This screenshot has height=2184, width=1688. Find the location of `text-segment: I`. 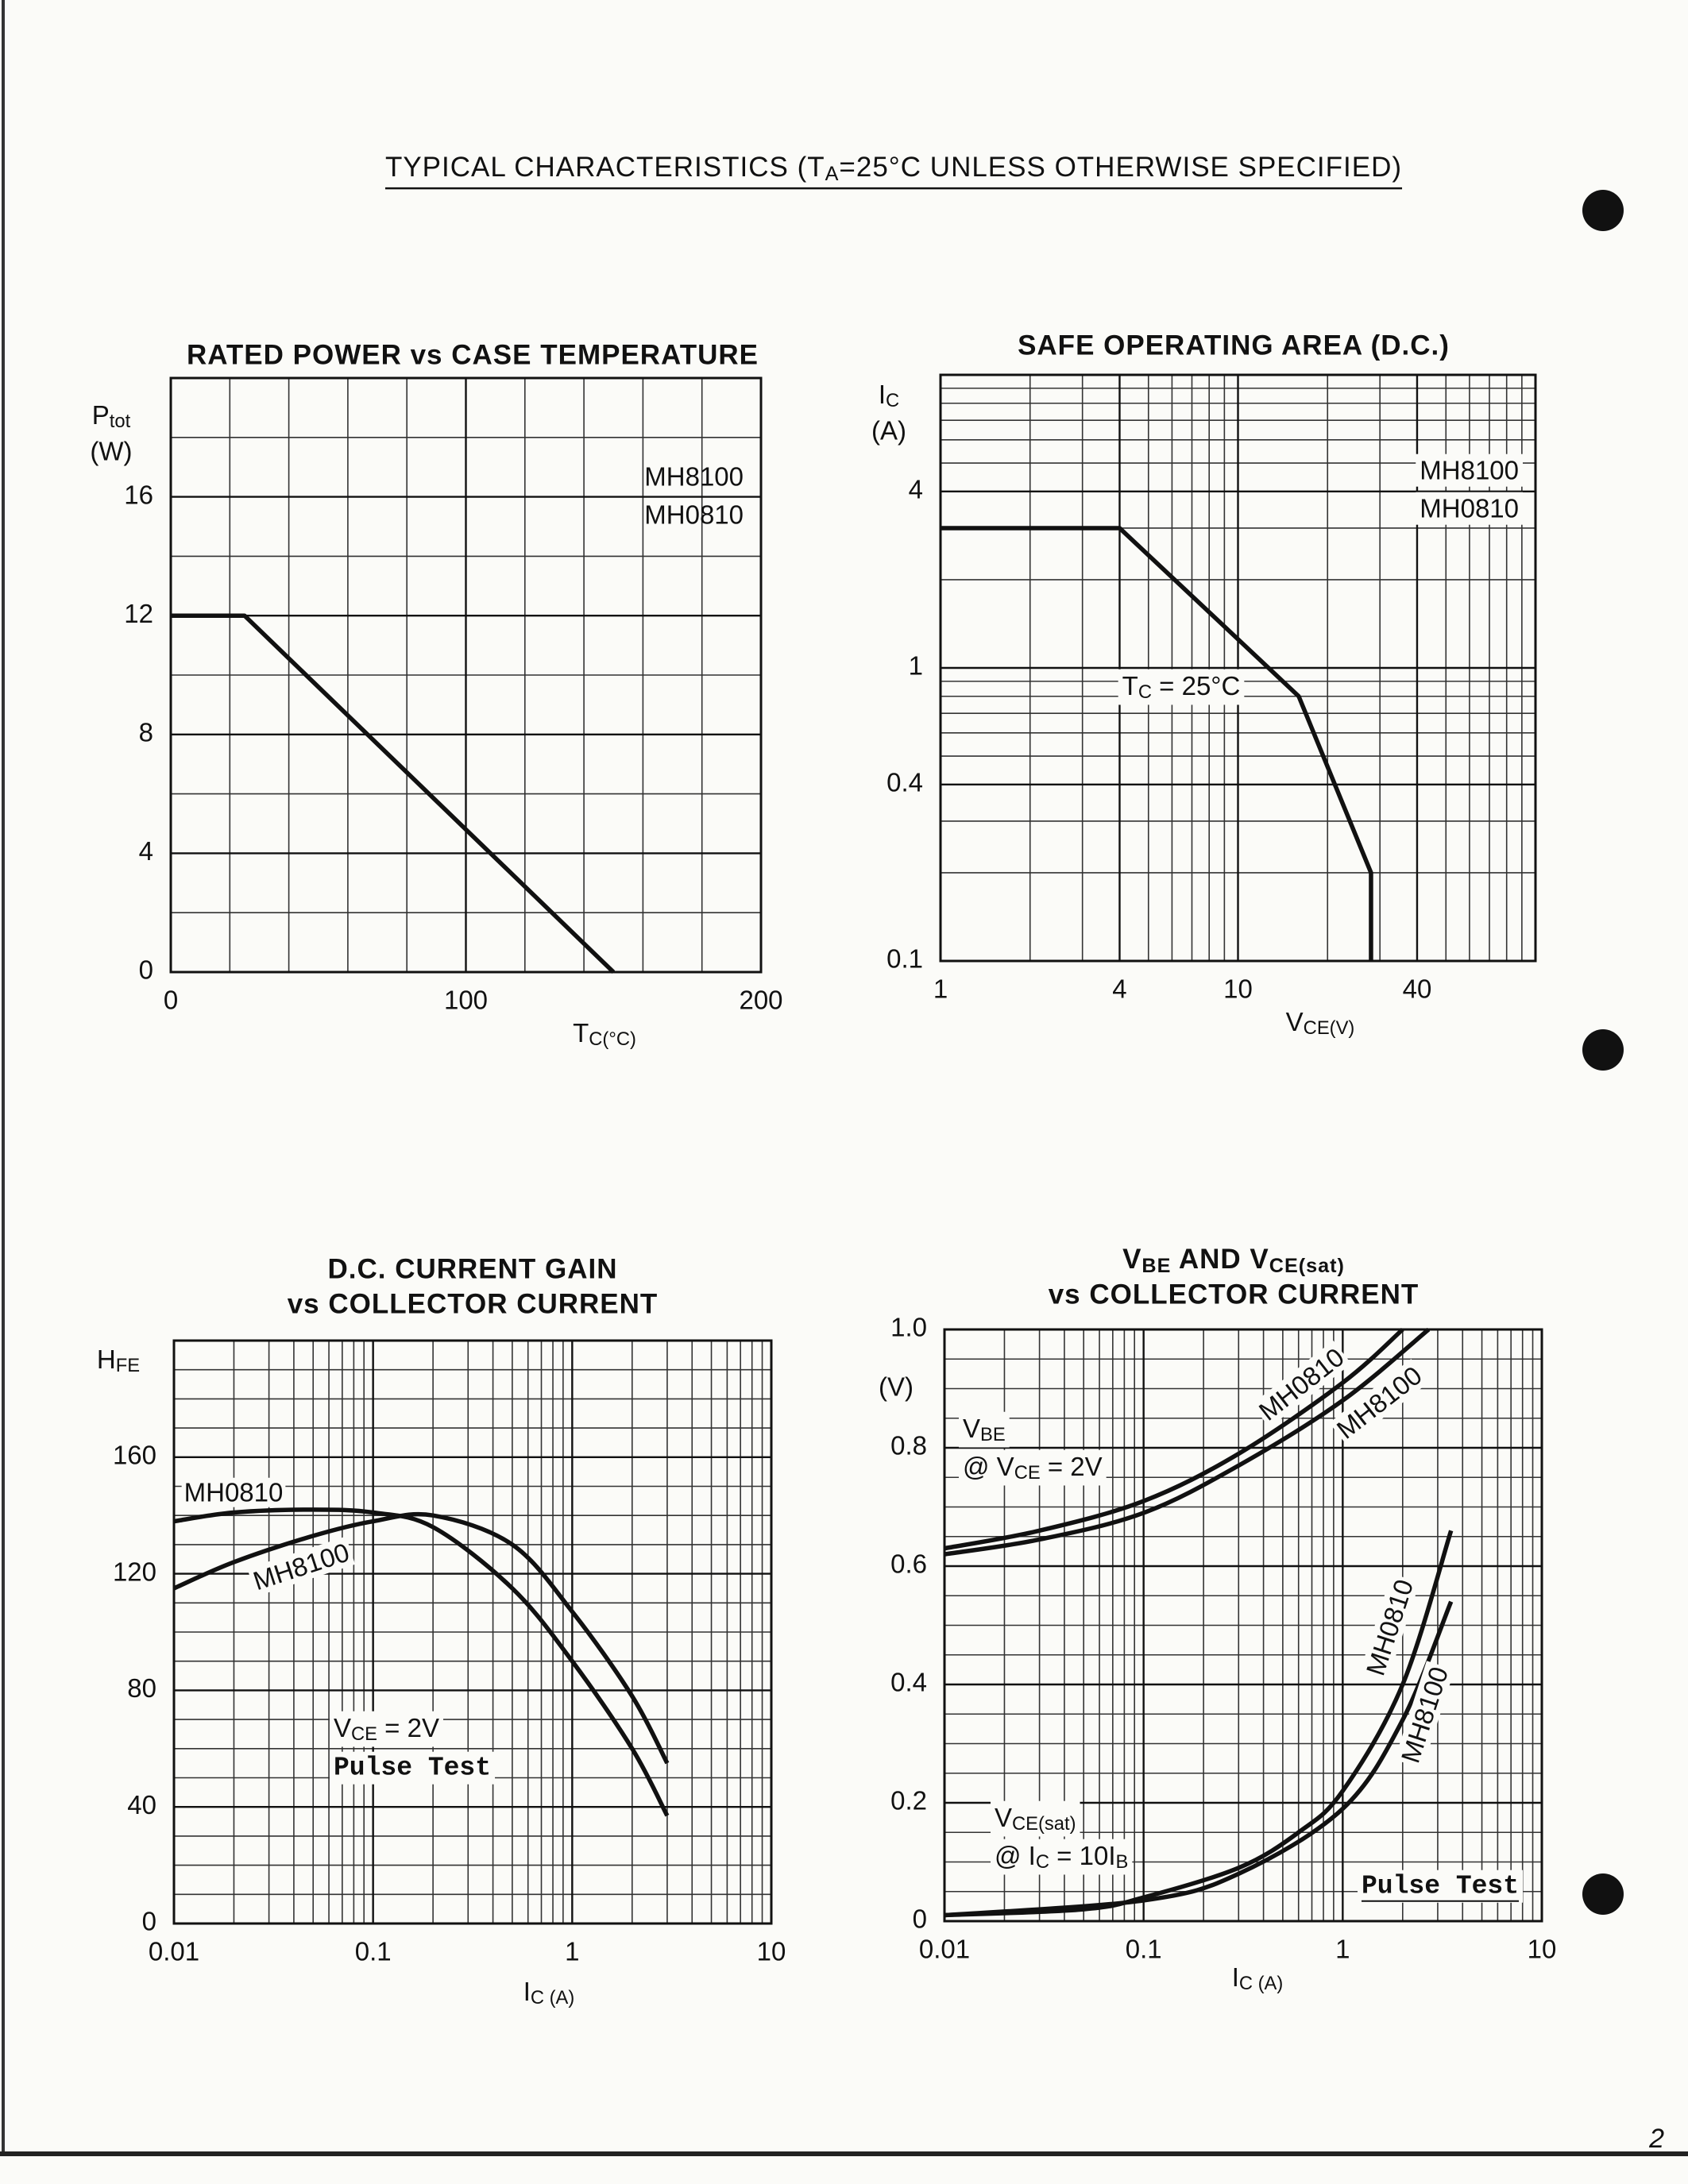

text-segment: I is located at coordinates (527, 1991).